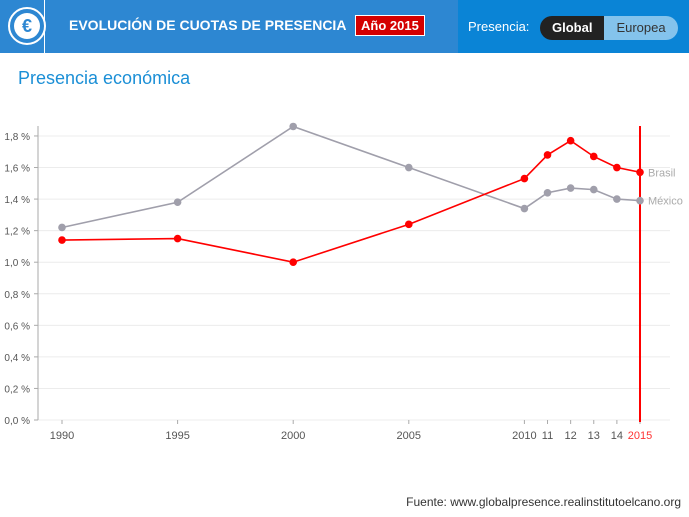 The width and height of the screenshot is (689, 517). What do you see at coordinates (17, 232) in the screenshot?
I see `y-tick-label: 1,2 %` at bounding box center [17, 232].